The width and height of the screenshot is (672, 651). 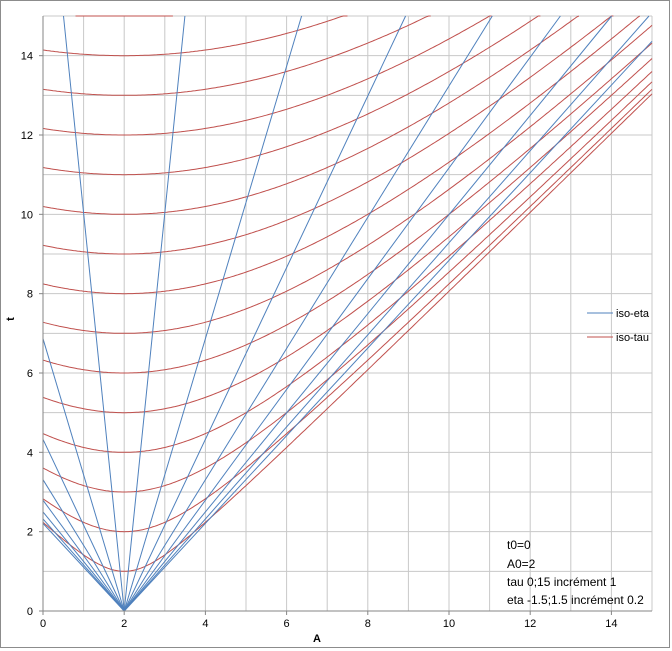 I want to click on x-axis-label: A, so click(x=317, y=639).